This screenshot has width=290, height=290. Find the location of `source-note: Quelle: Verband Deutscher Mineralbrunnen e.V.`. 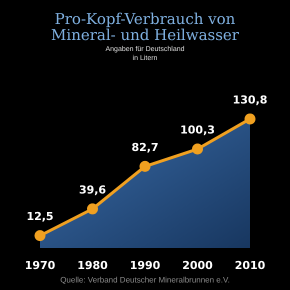

source-note: Quelle: Verband Deutscher Mineralbrunnen e.V. is located at coordinates (145, 280).